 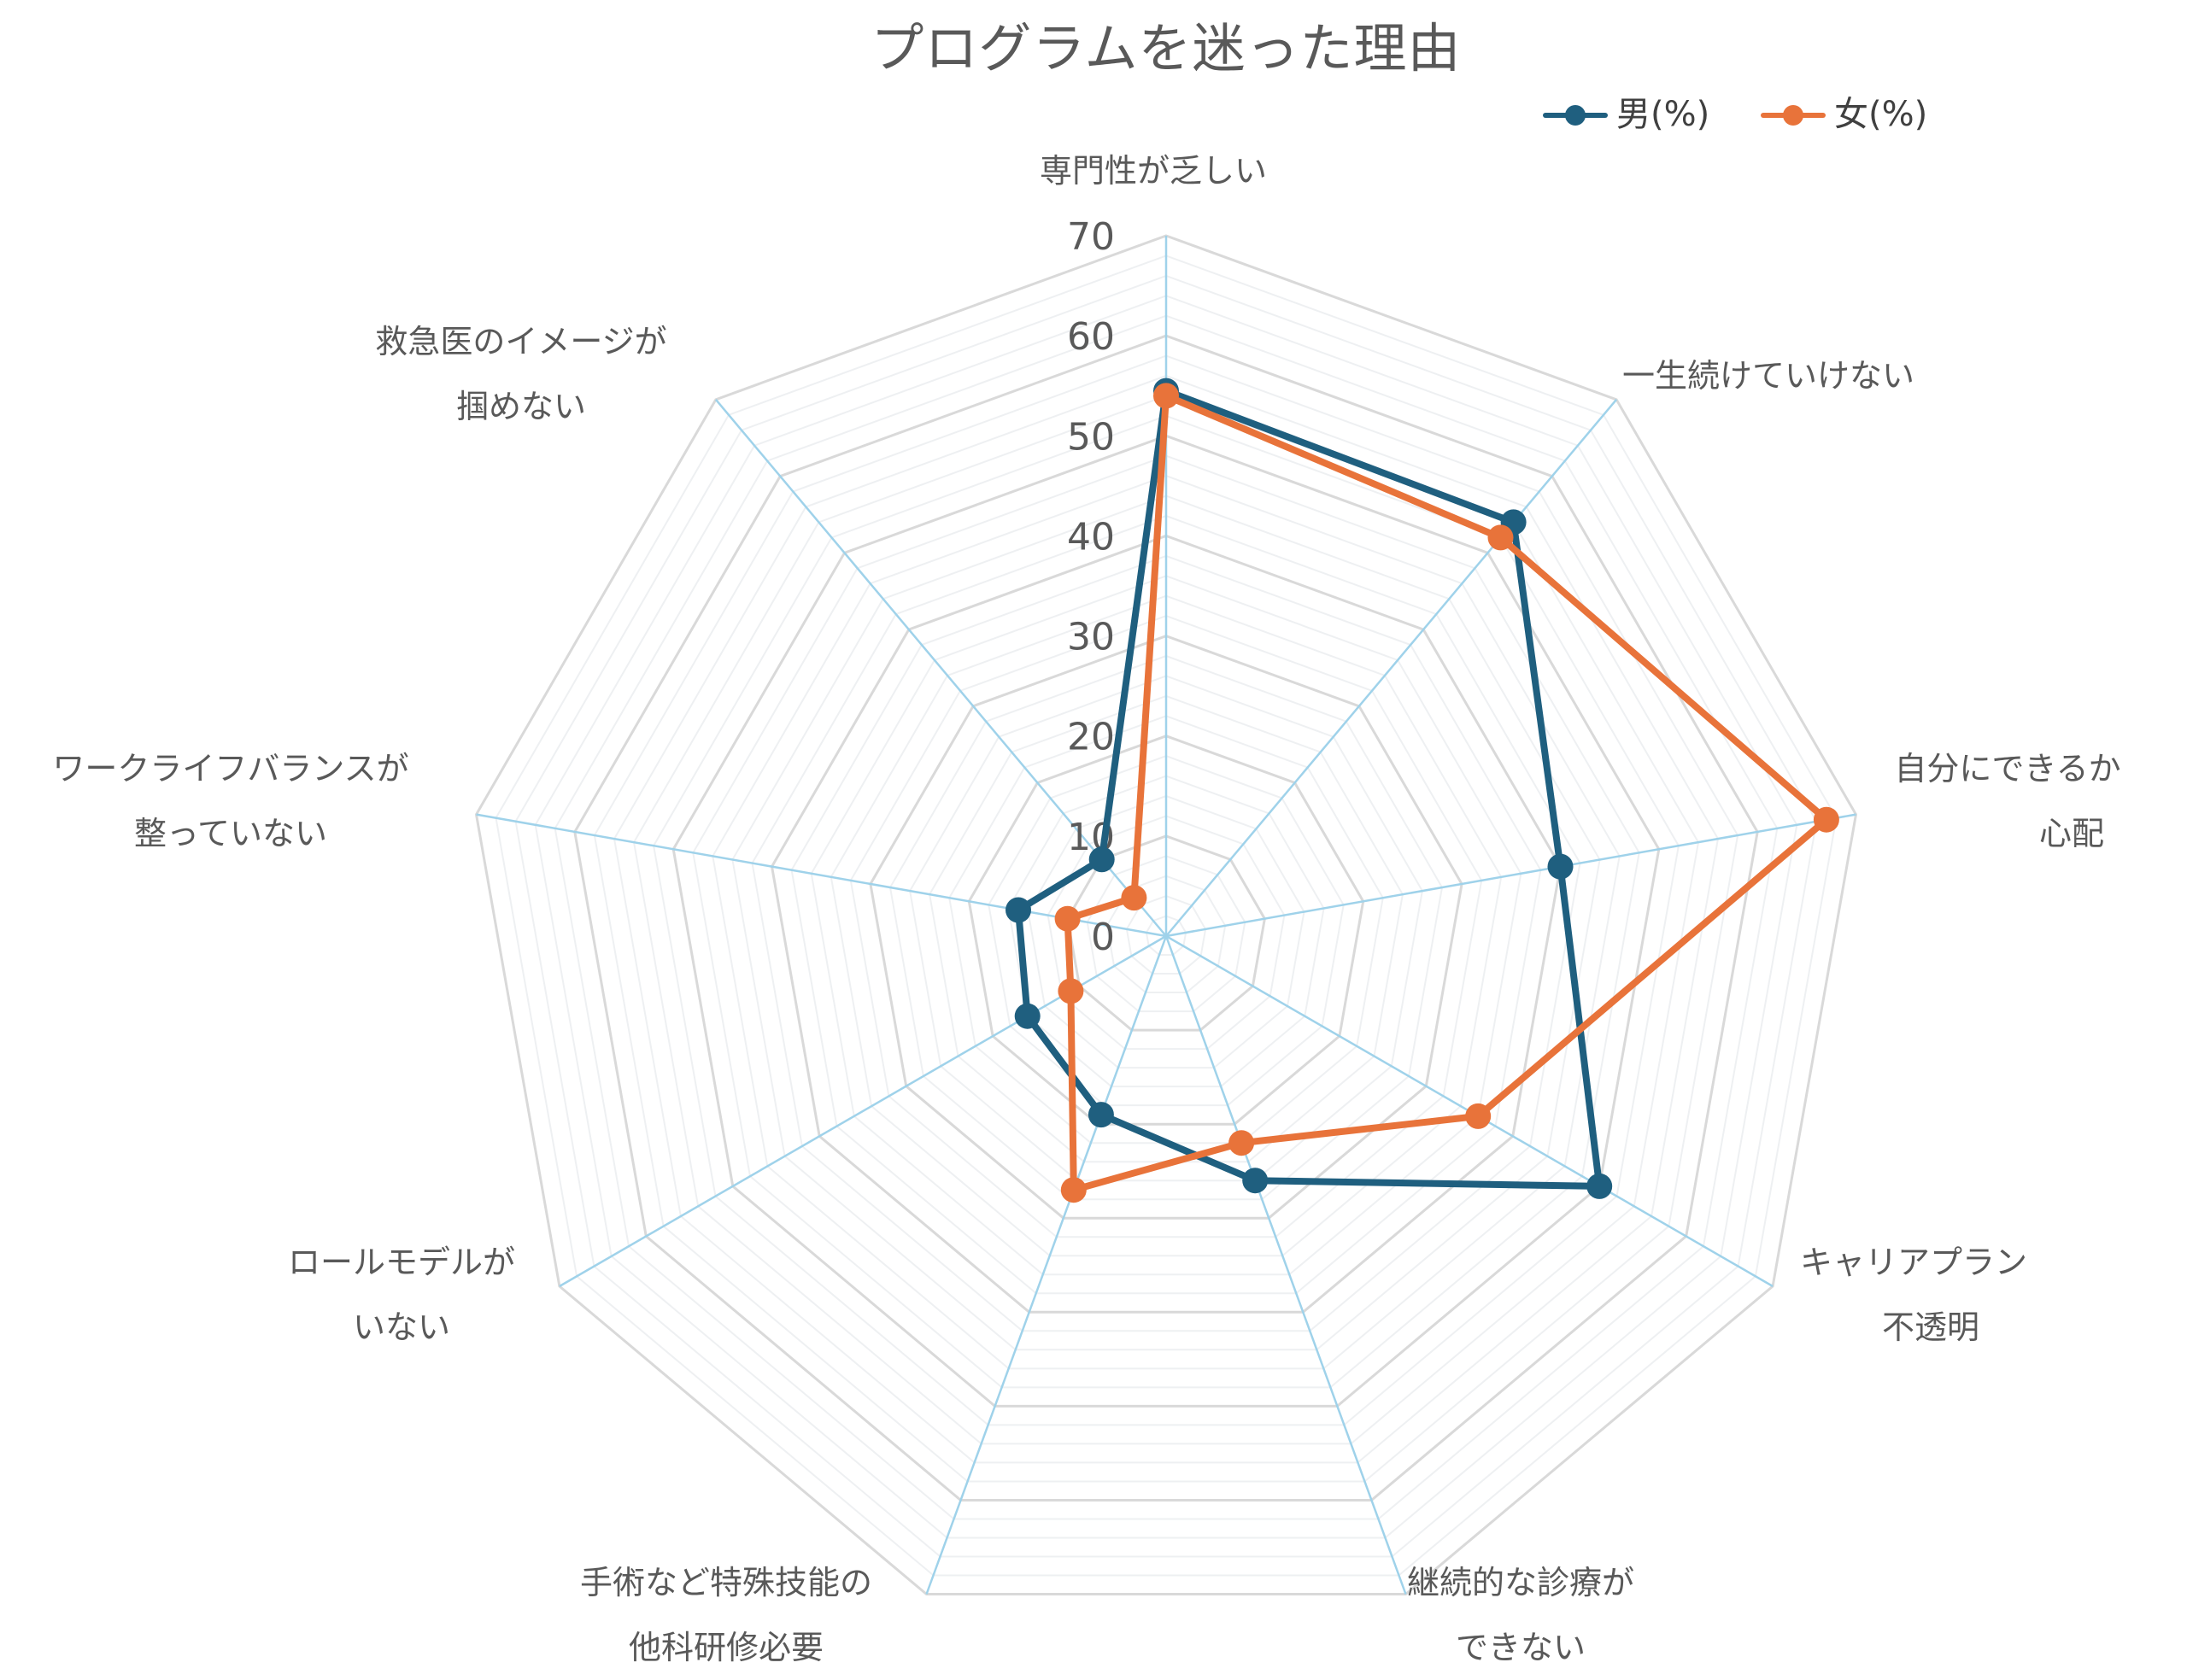 What do you see at coordinates (520, 407) in the screenshot?
I see `category-label-line: 掴めない` at bounding box center [520, 407].